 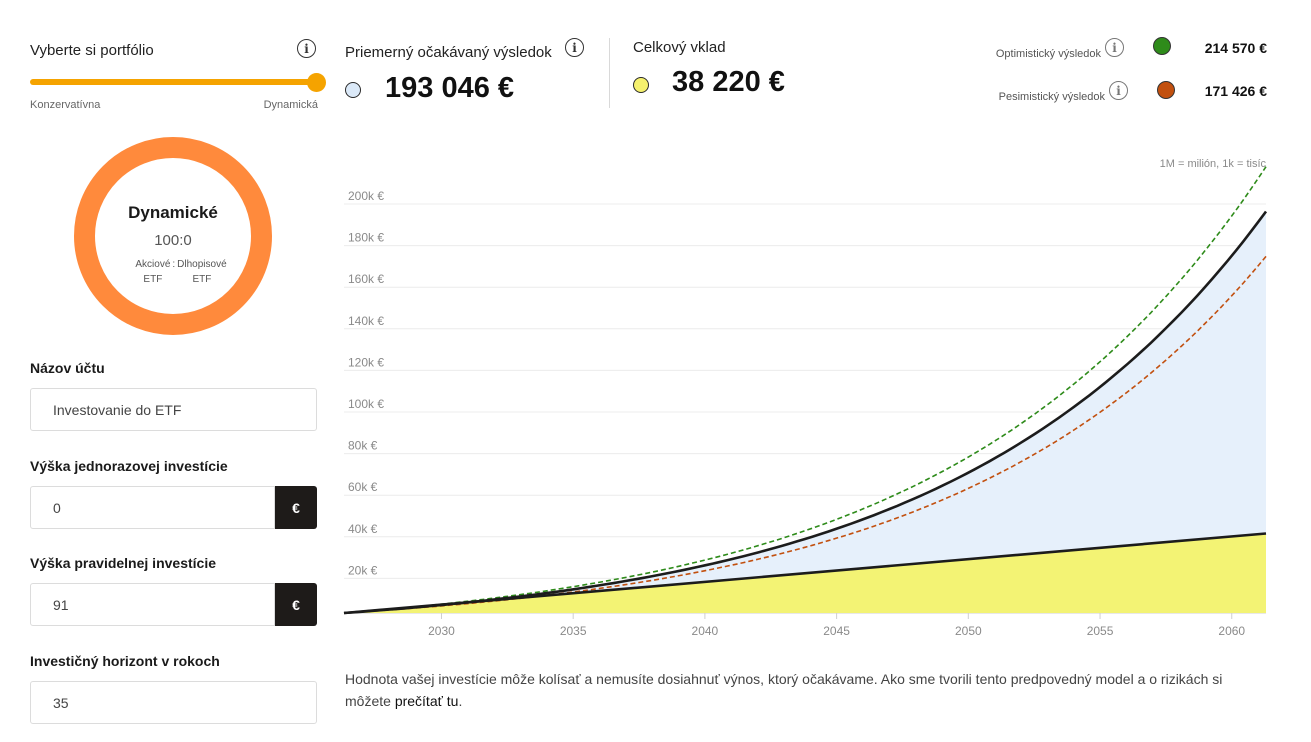 What do you see at coordinates (366, 238) in the screenshot?
I see `y-tick-label: 180k €` at bounding box center [366, 238].